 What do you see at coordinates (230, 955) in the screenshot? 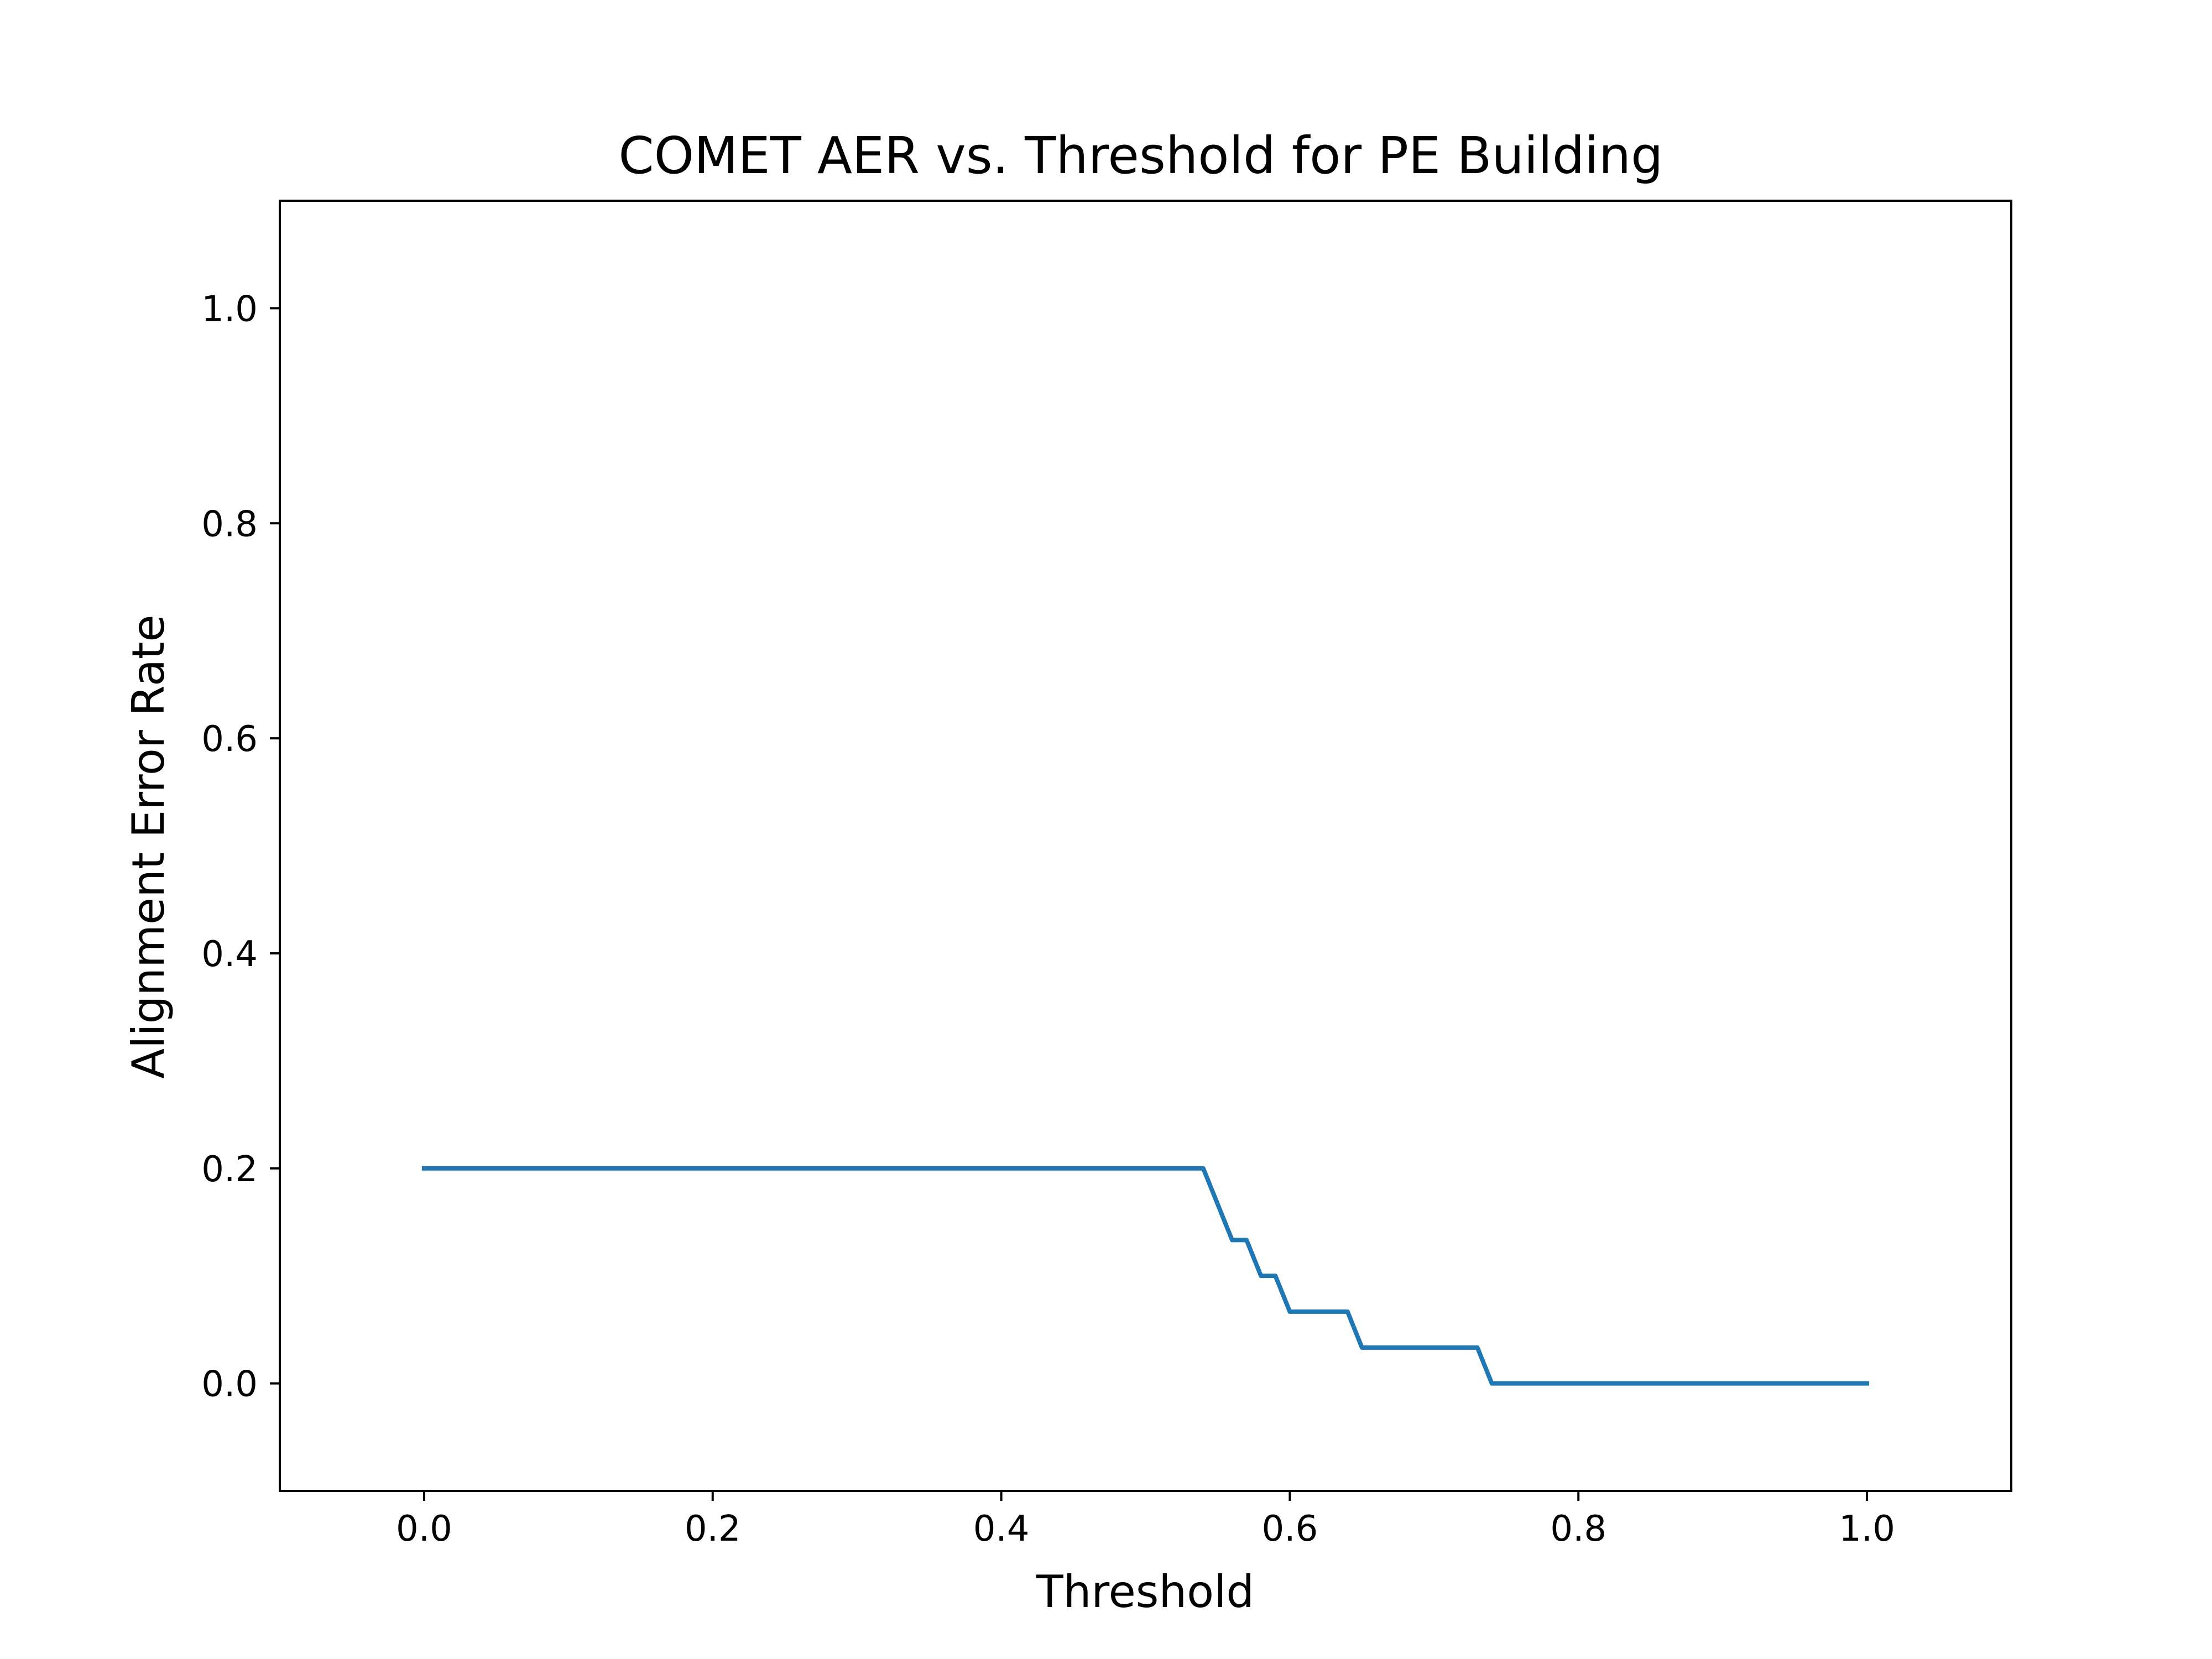
I see `y-tick-label: 0.4` at bounding box center [230, 955].